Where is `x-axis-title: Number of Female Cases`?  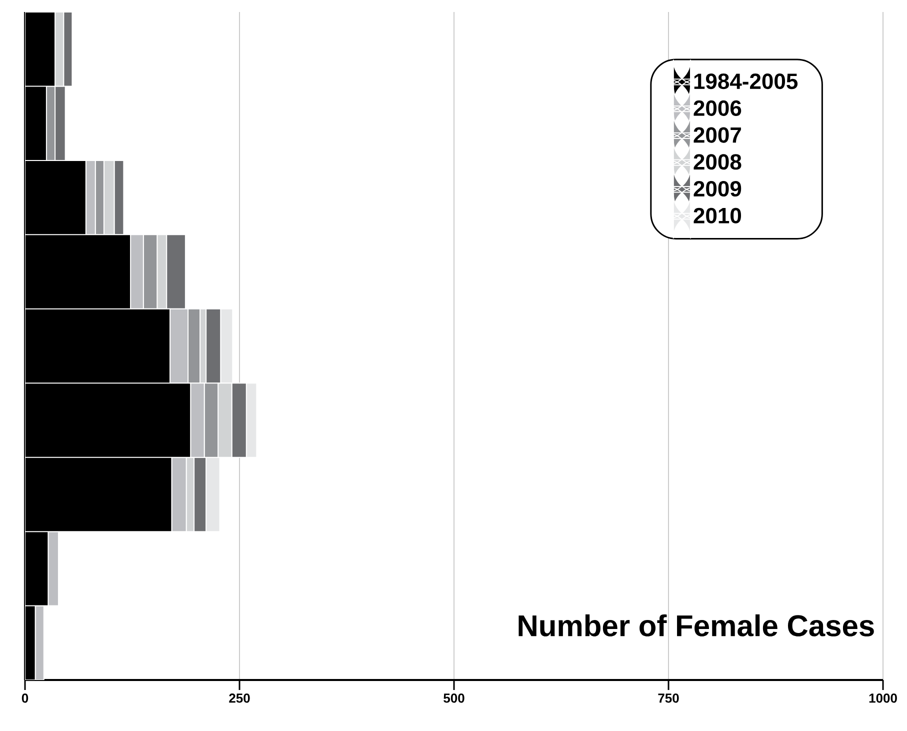
x-axis-title: Number of Female Cases is located at coordinates (696, 625).